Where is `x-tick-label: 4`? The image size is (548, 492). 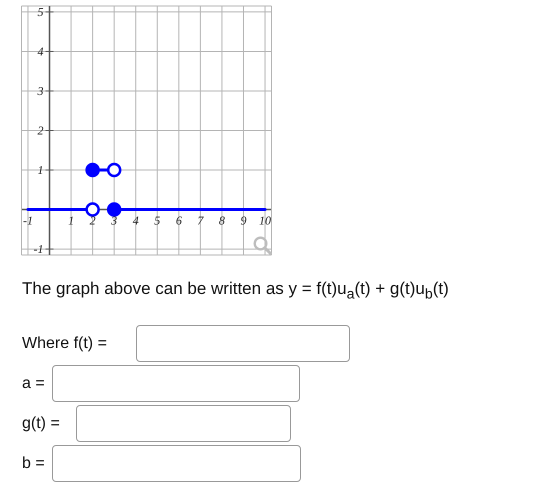 x-tick-label: 4 is located at coordinates (135, 221).